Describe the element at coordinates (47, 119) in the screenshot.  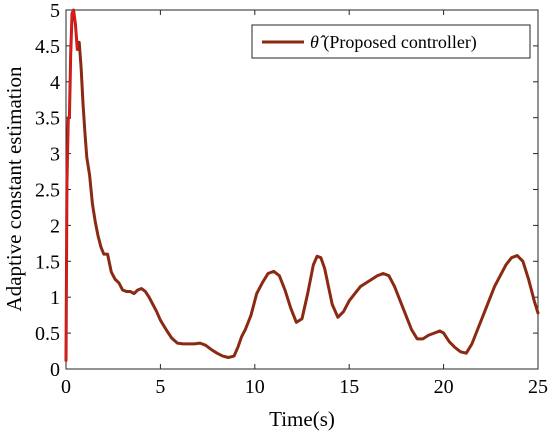
I see `y-tick-label: 3.5` at that location.